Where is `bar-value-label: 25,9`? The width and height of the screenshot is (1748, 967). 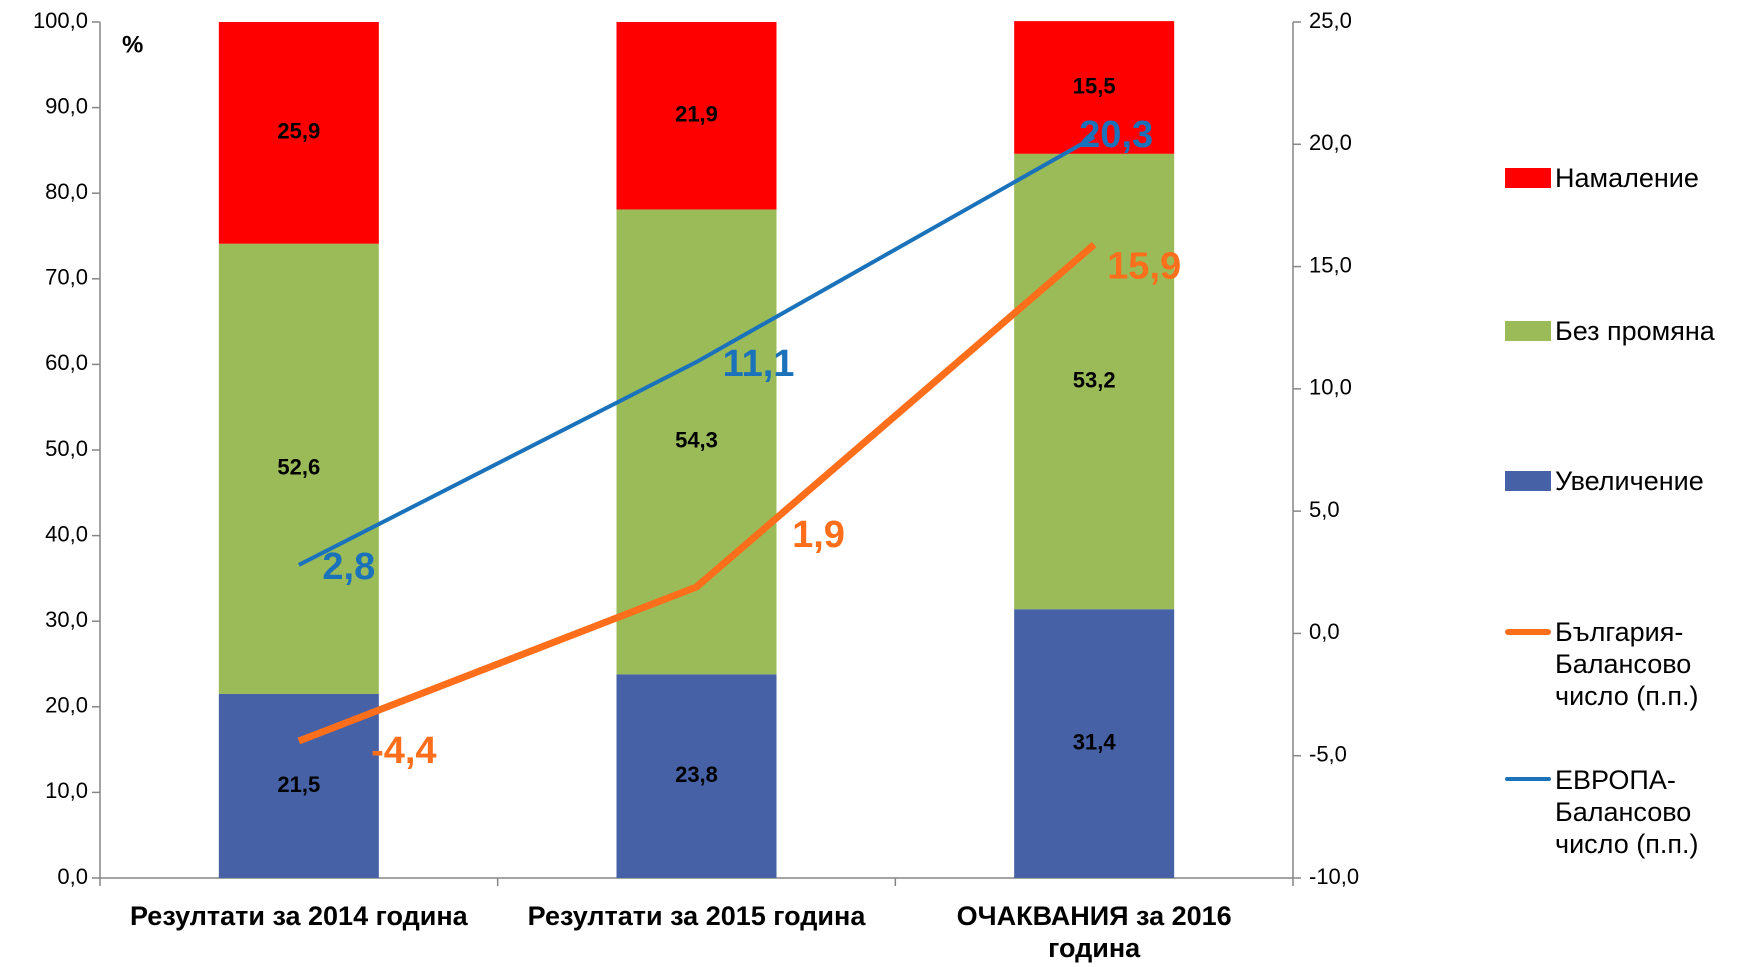 bar-value-label: 25,9 is located at coordinates (298, 131).